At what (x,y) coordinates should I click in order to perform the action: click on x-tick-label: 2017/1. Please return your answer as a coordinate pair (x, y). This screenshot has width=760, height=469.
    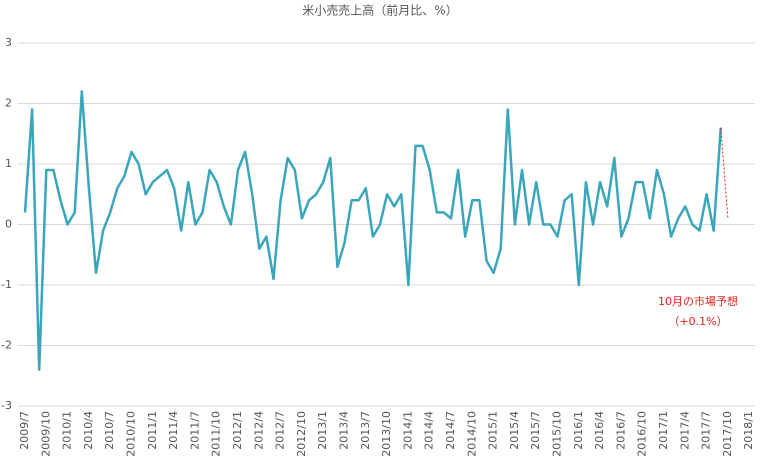
    Looking at the image, I should click on (663, 430).